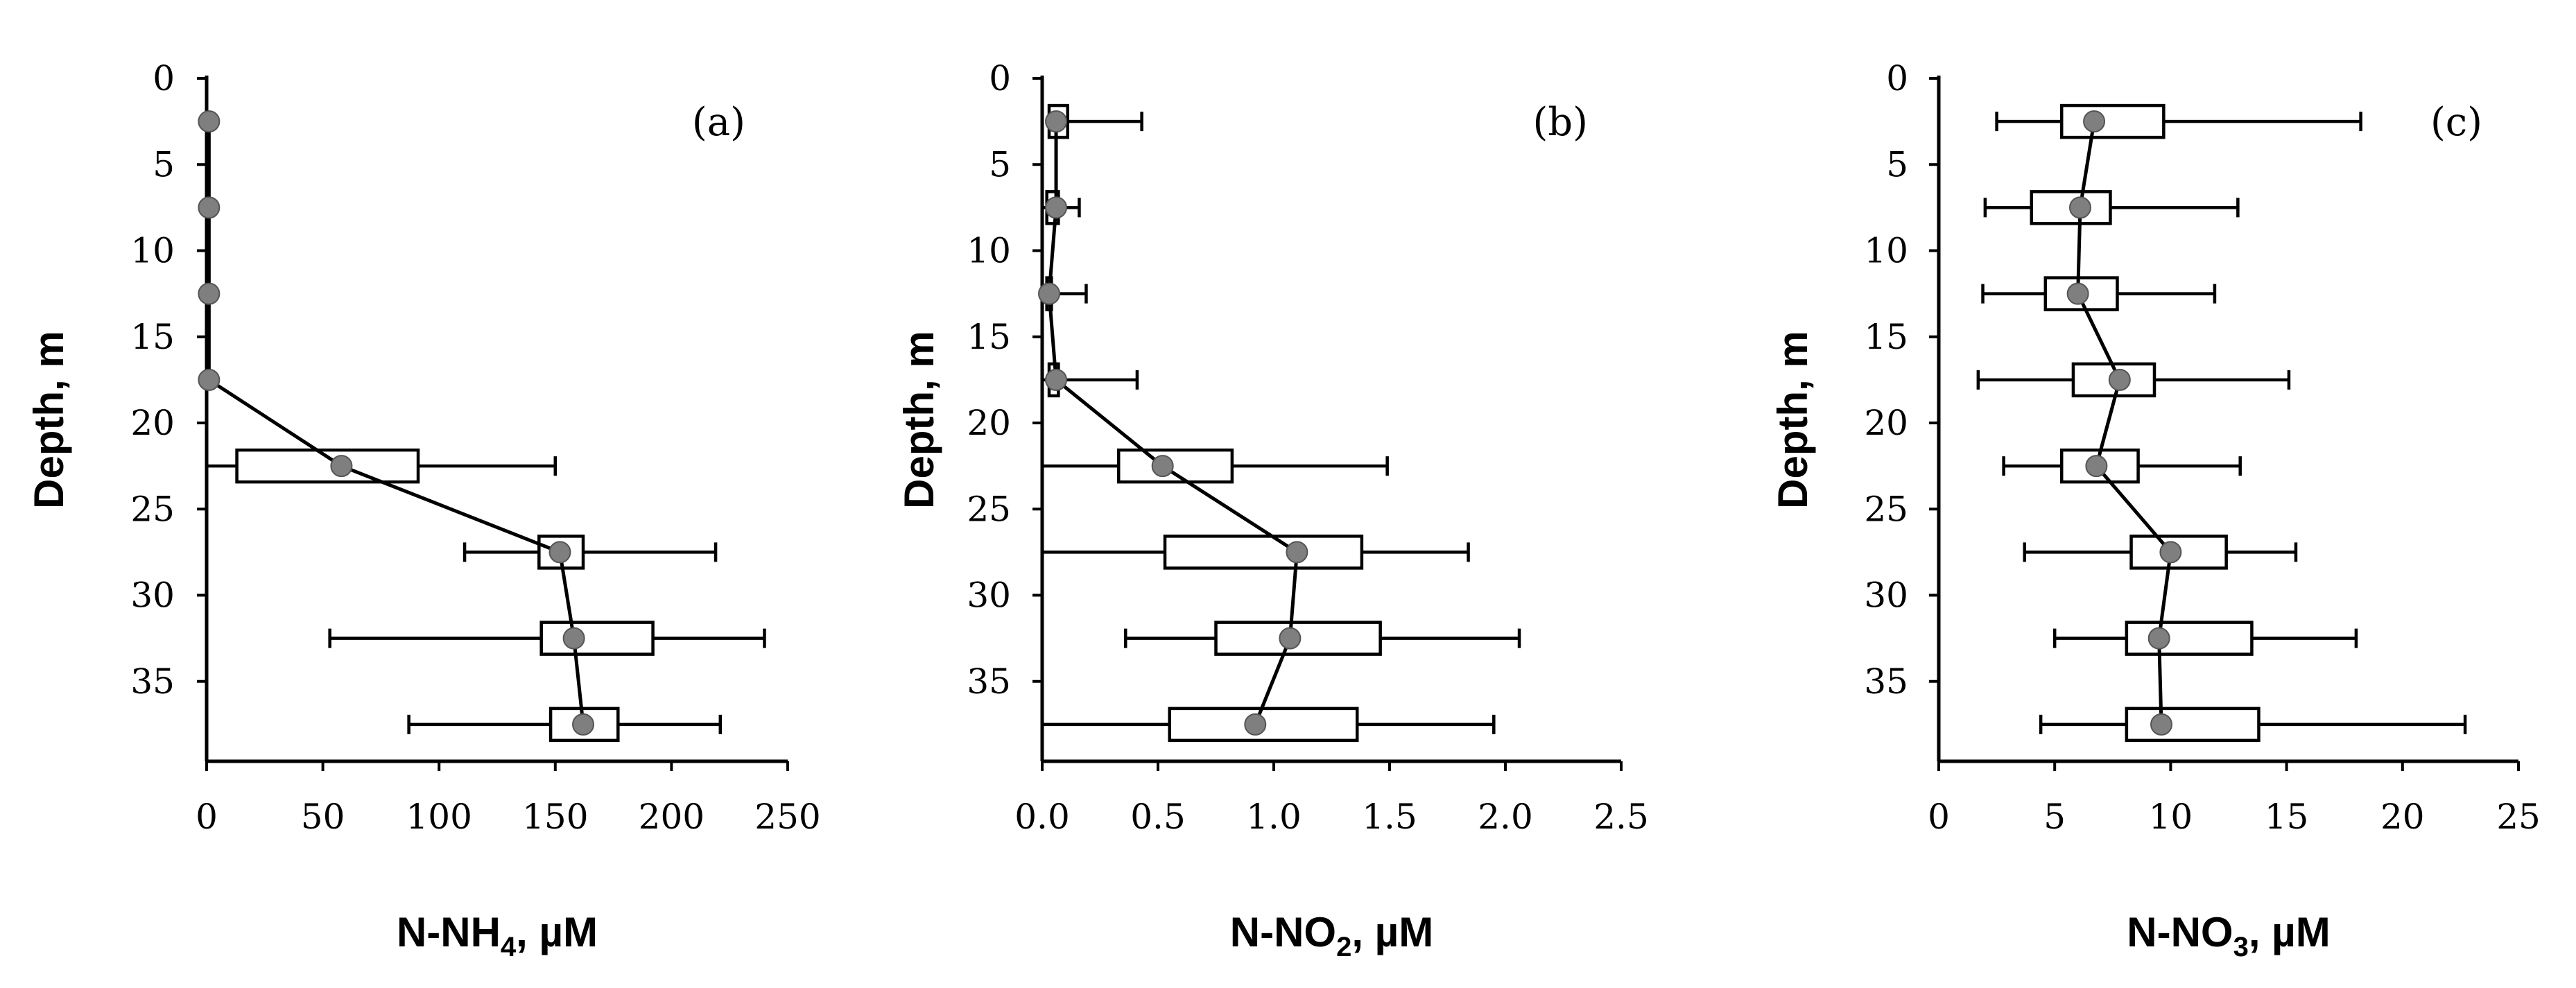  I want to click on x-tick-label: 0.0, so click(1042, 817).